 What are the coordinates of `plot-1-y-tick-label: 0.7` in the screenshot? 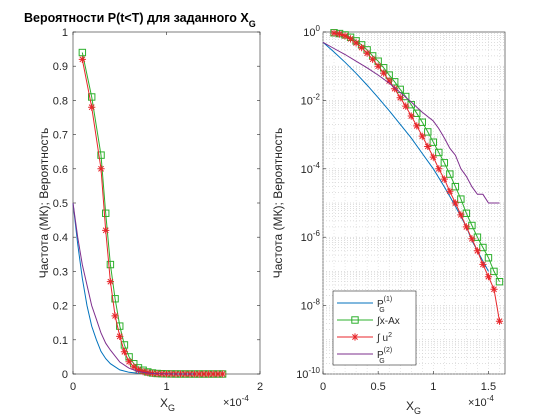 It's located at (60, 136).